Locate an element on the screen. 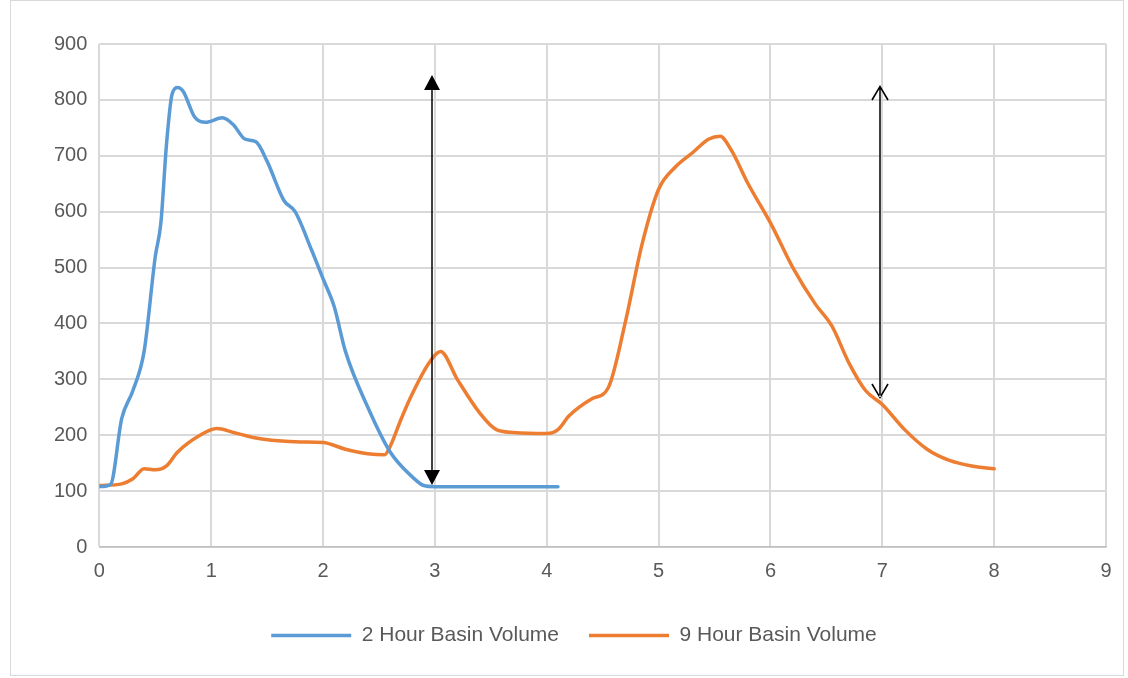 The image size is (1128, 678). x-tick-label: 2 is located at coordinates (323, 569).